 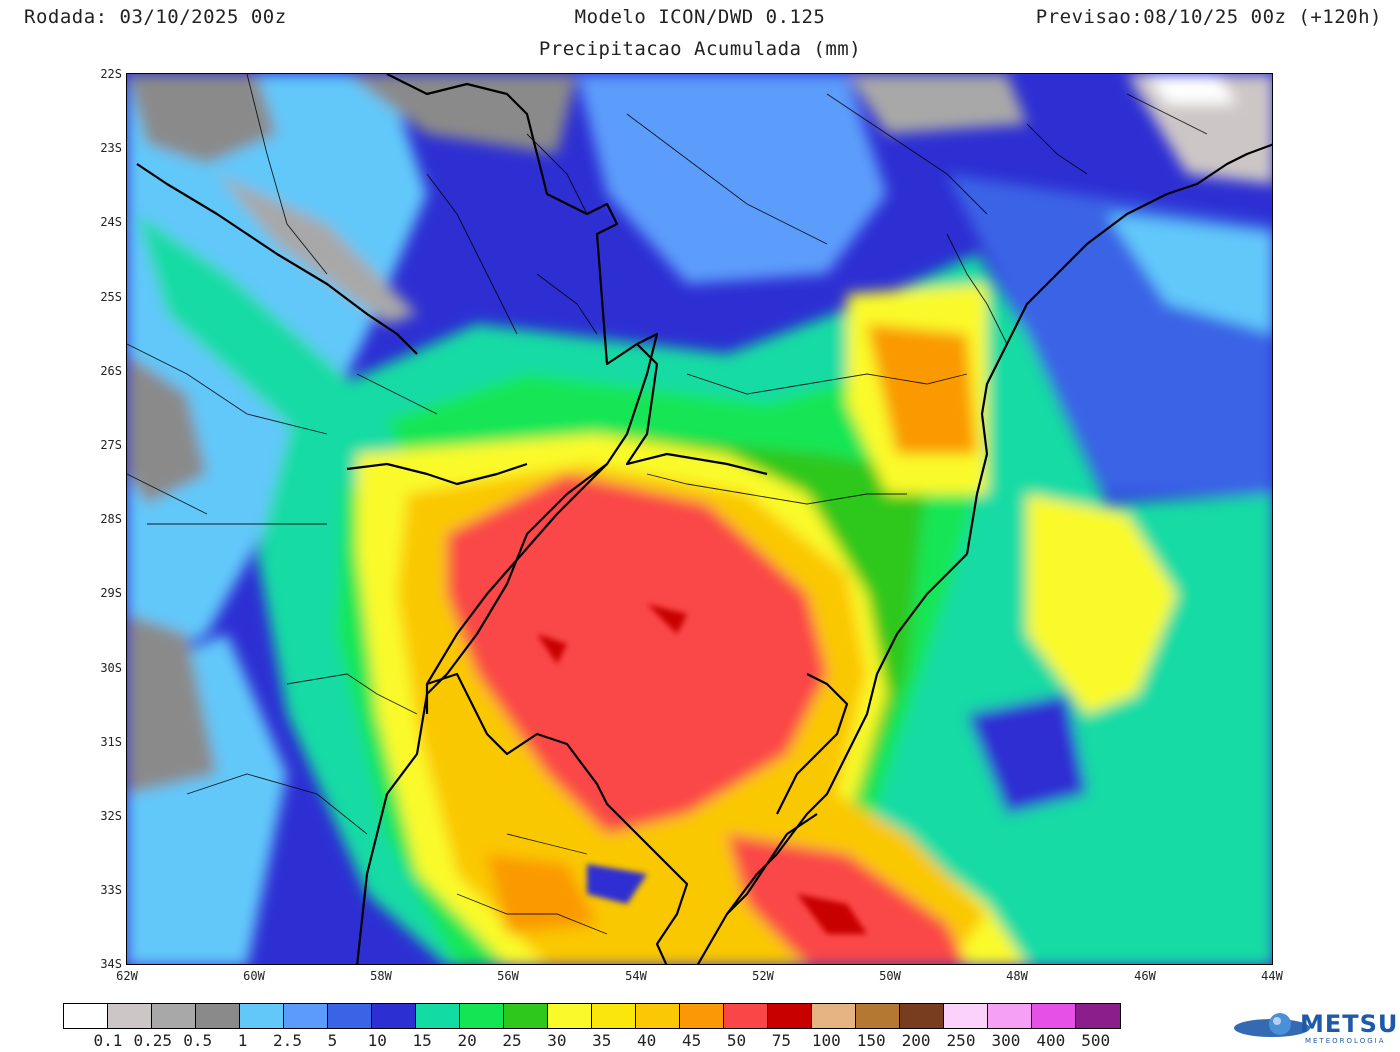 What do you see at coordinates (377, 1040) in the screenshot?
I see `legend-label: 10` at bounding box center [377, 1040].